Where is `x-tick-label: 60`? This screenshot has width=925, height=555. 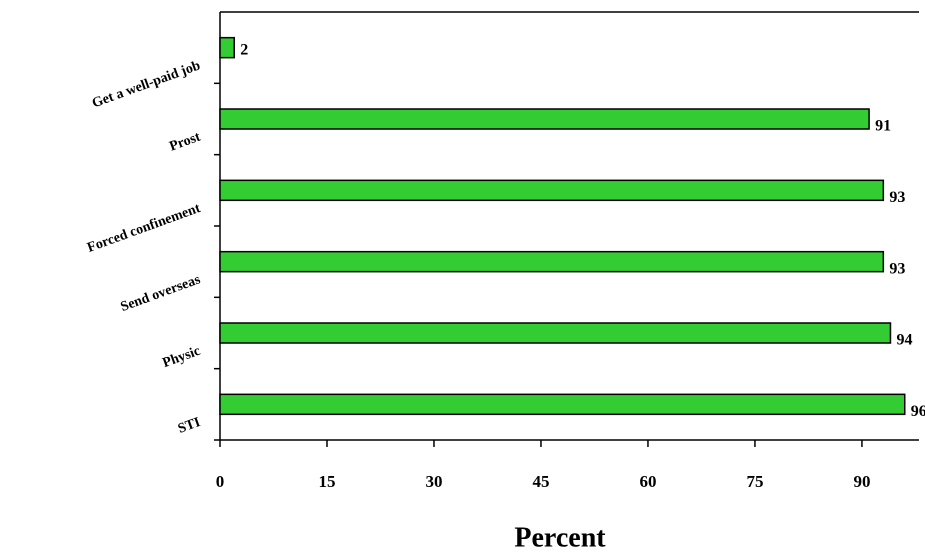
x-tick-label: 60 is located at coordinates (647, 481).